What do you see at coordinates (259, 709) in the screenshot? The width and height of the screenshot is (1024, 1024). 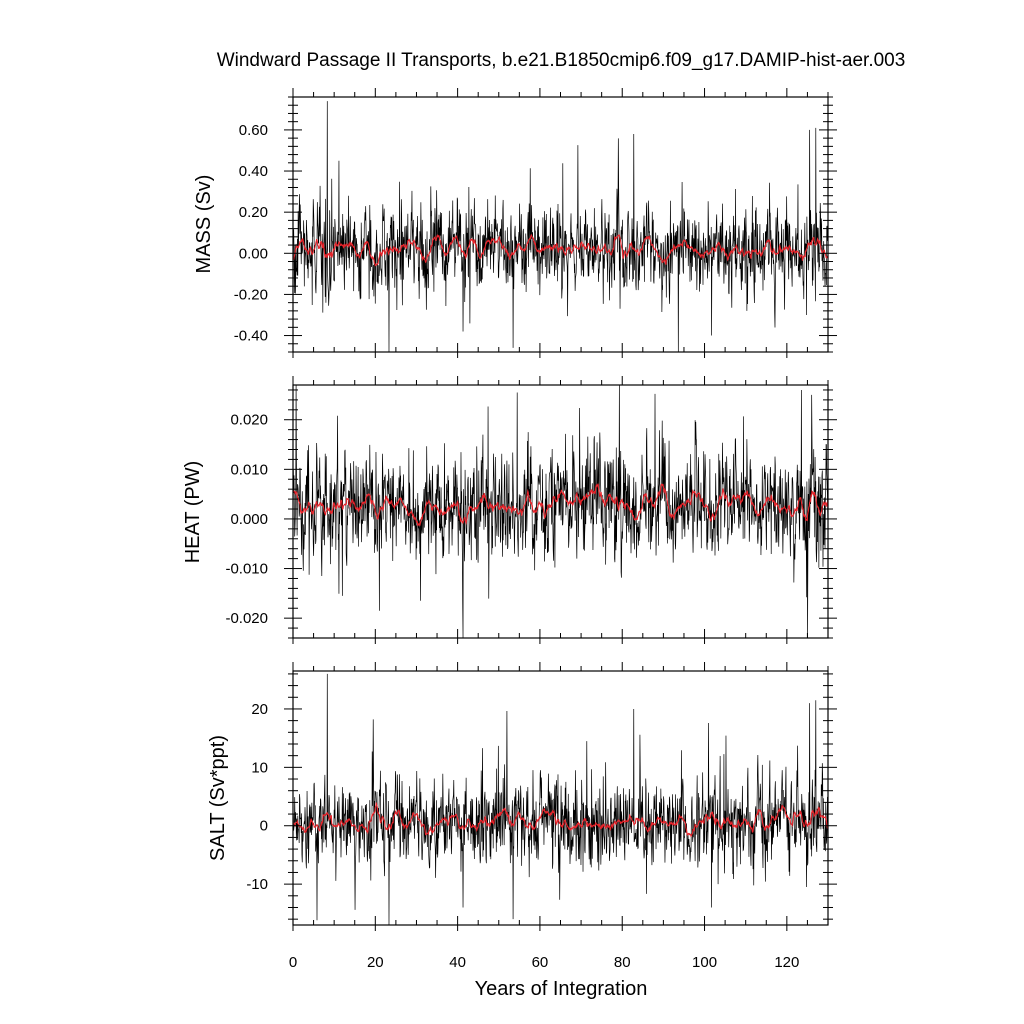 I see `salt-y-tick-label: 20` at bounding box center [259, 709].